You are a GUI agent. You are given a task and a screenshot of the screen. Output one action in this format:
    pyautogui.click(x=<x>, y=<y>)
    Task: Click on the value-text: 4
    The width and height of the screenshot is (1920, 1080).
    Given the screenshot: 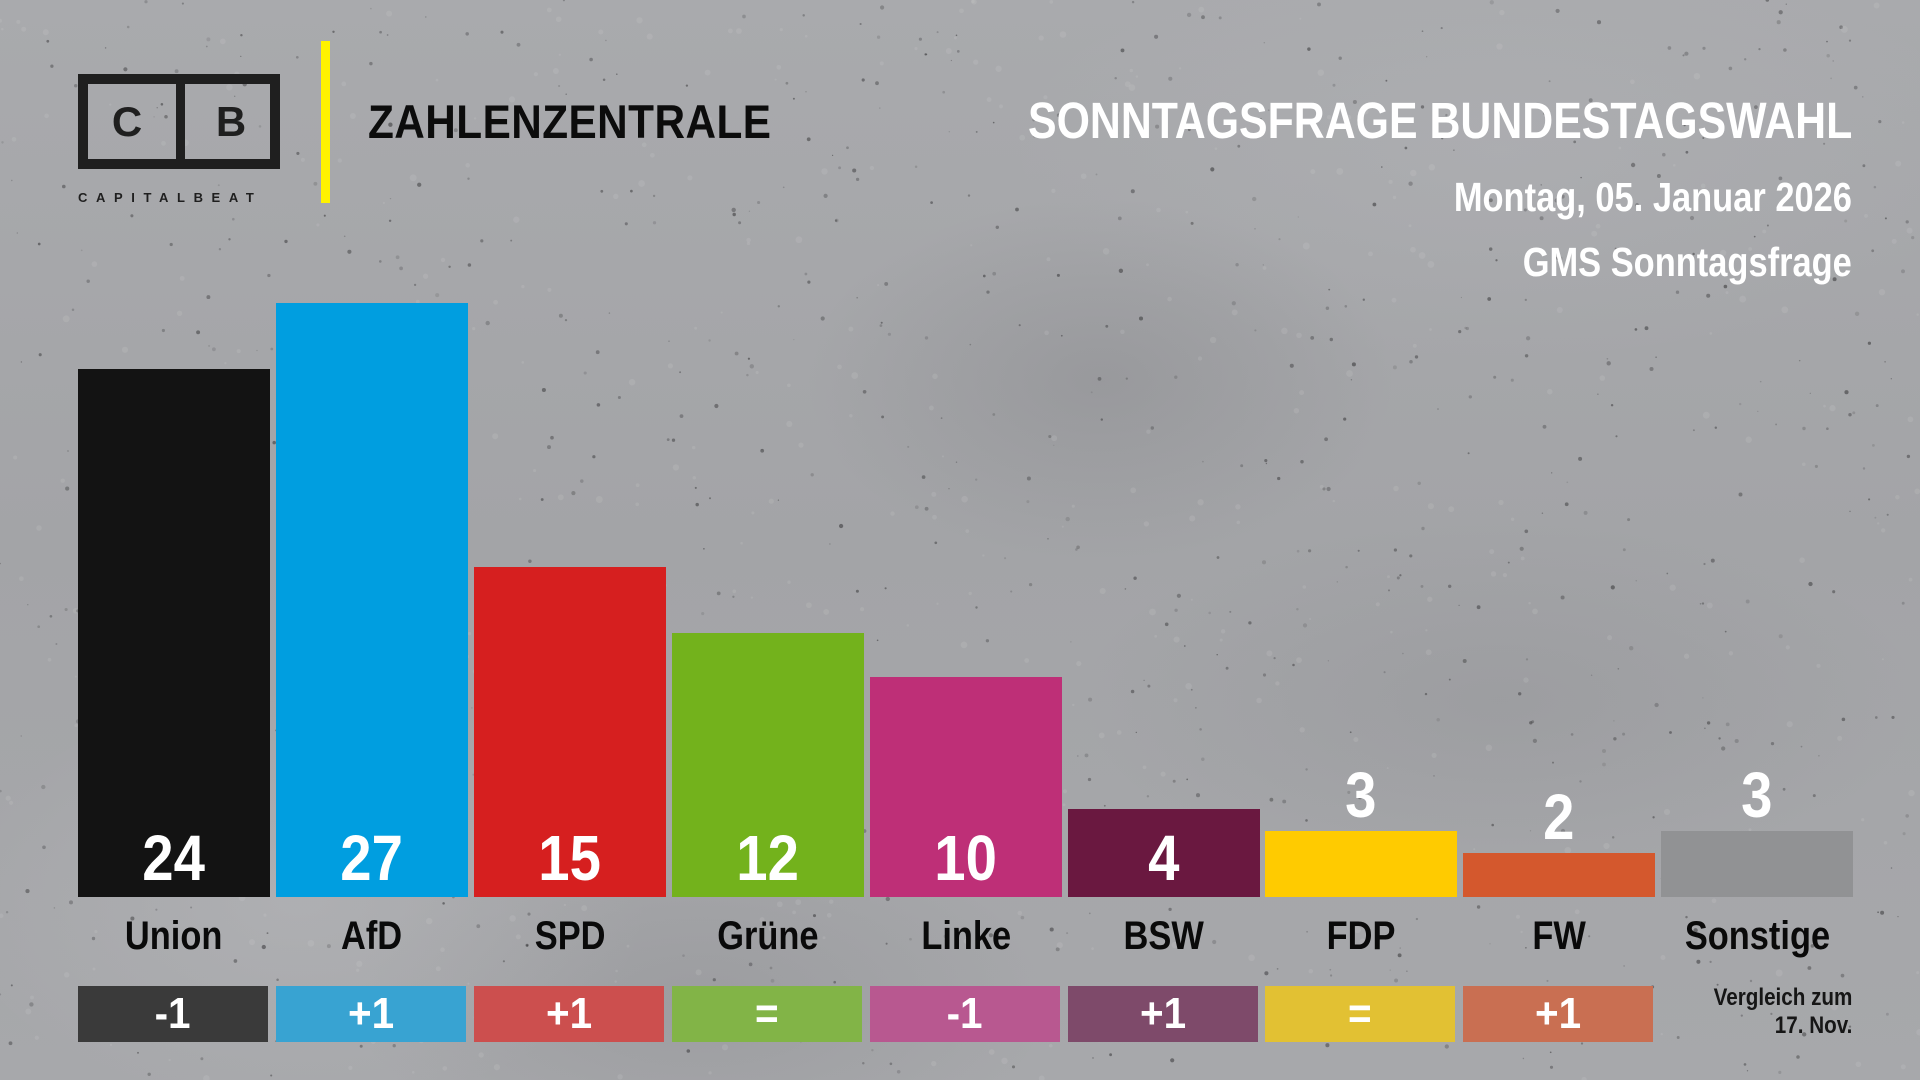 What is the action you would take?
    pyautogui.click(x=1164, y=858)
    